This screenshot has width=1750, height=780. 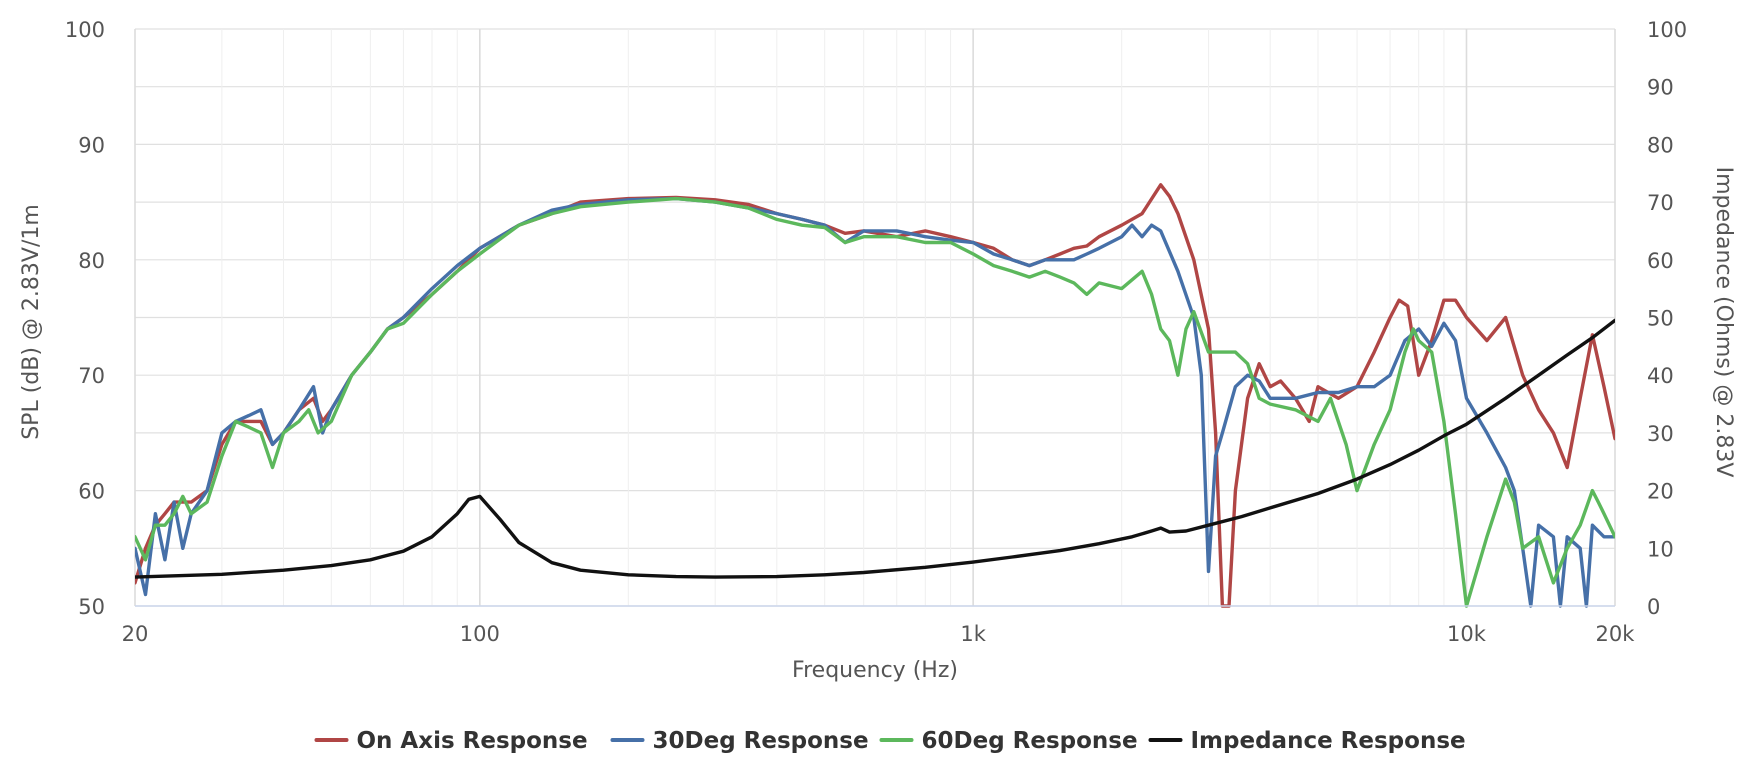 What do you see at coordinates (973, 634) in the screenshot?
I see `x-tick-label: 1k` at bounding box center [973, 634].